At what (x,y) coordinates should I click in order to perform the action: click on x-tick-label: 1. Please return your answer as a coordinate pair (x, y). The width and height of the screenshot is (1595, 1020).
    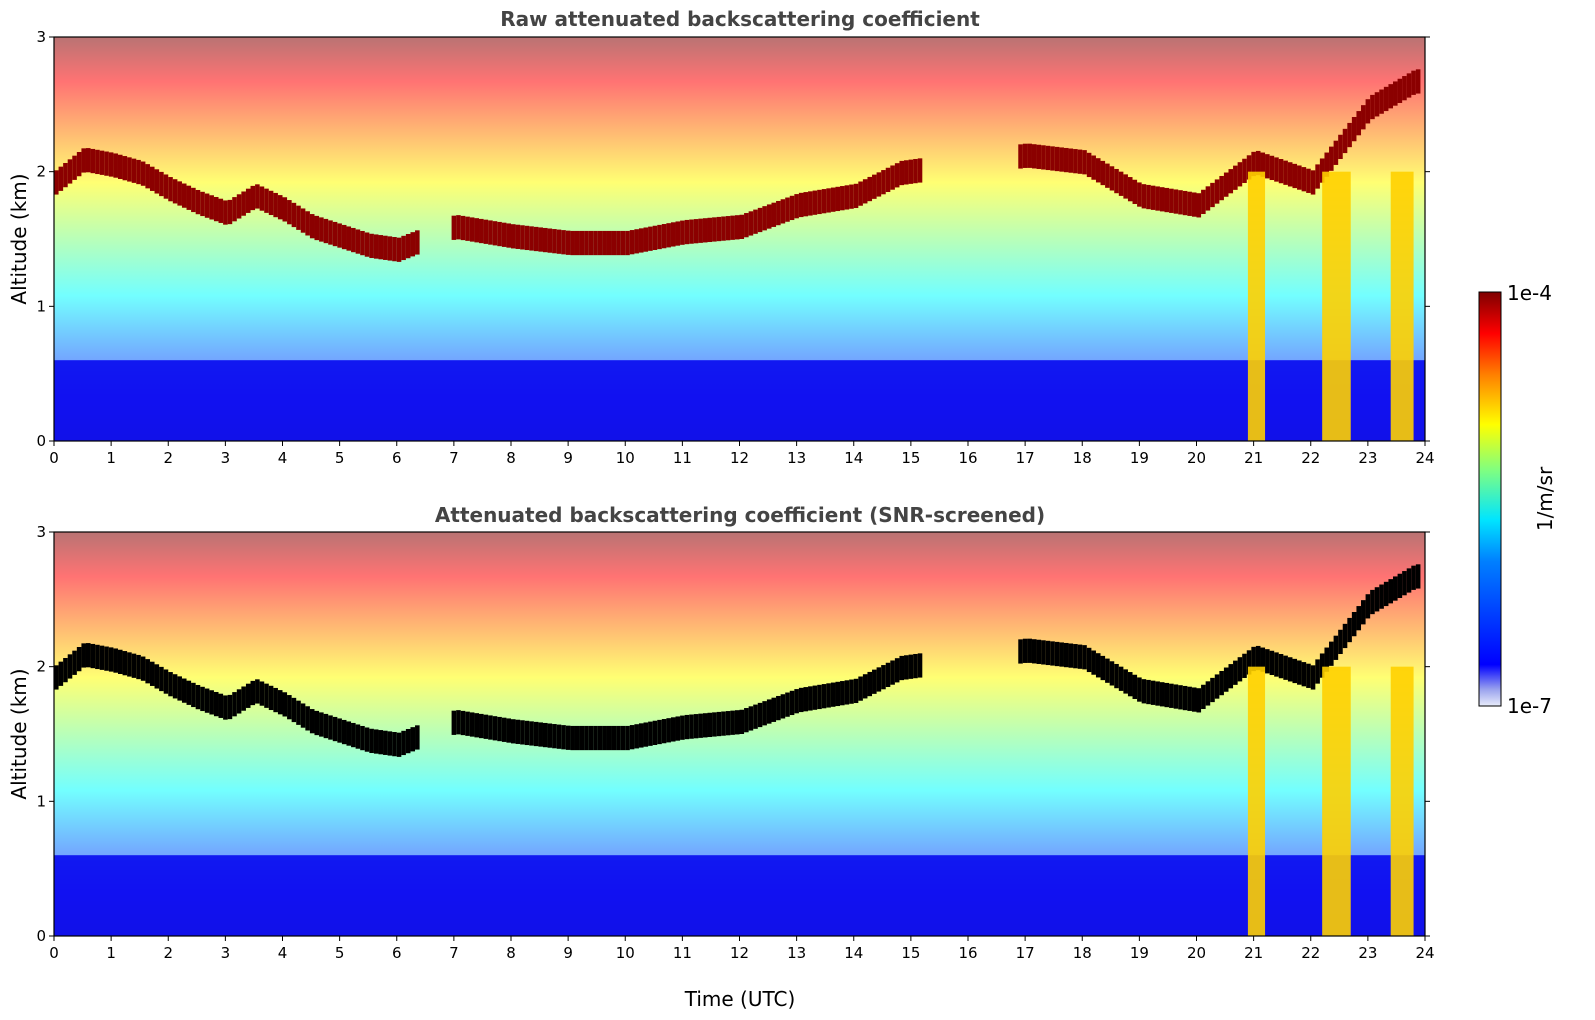
    Looking at the image, I should click on (111, 953).